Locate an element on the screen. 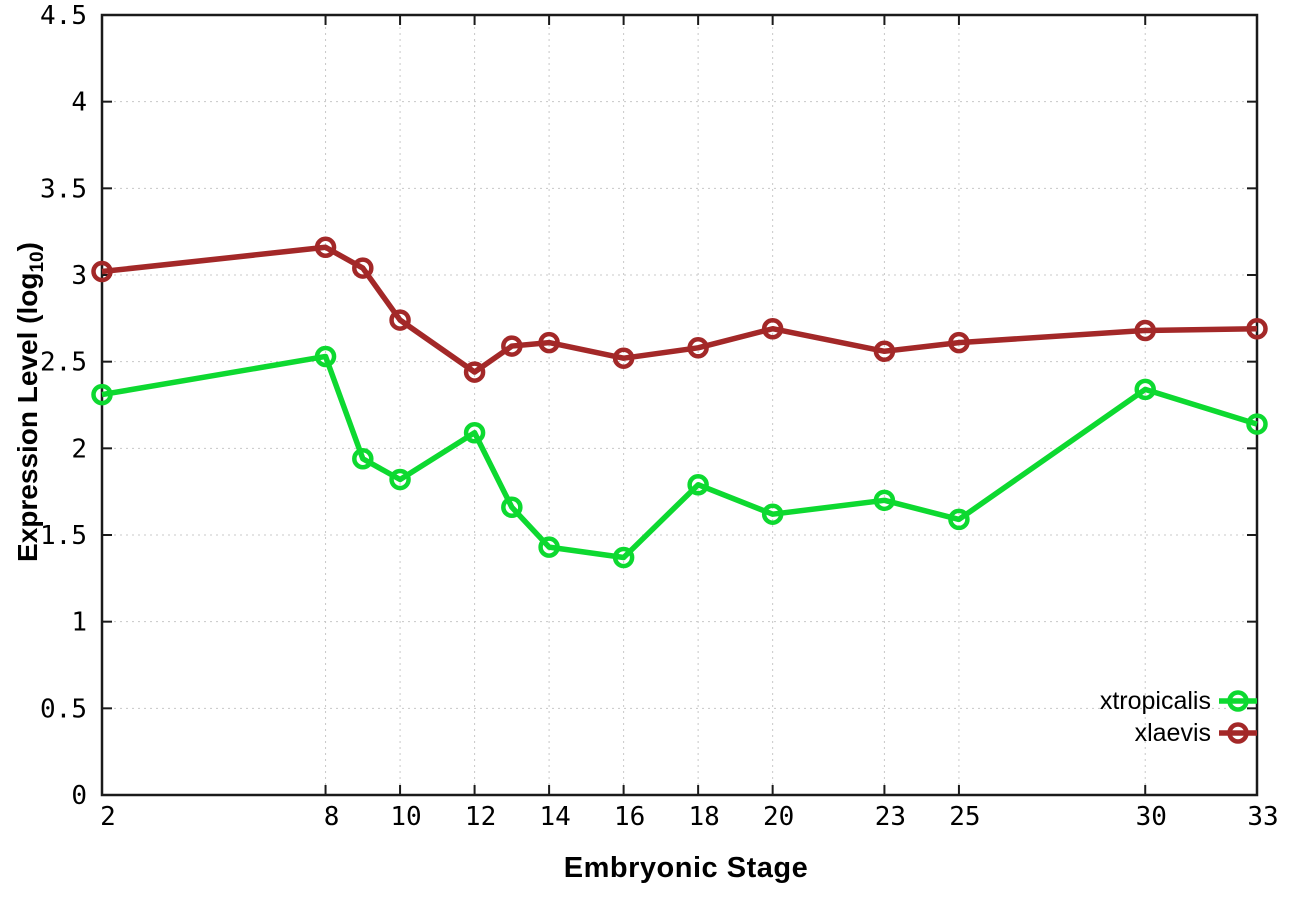  y-axis-title: Expression Level (log10) is located at coordinates (29, 402).